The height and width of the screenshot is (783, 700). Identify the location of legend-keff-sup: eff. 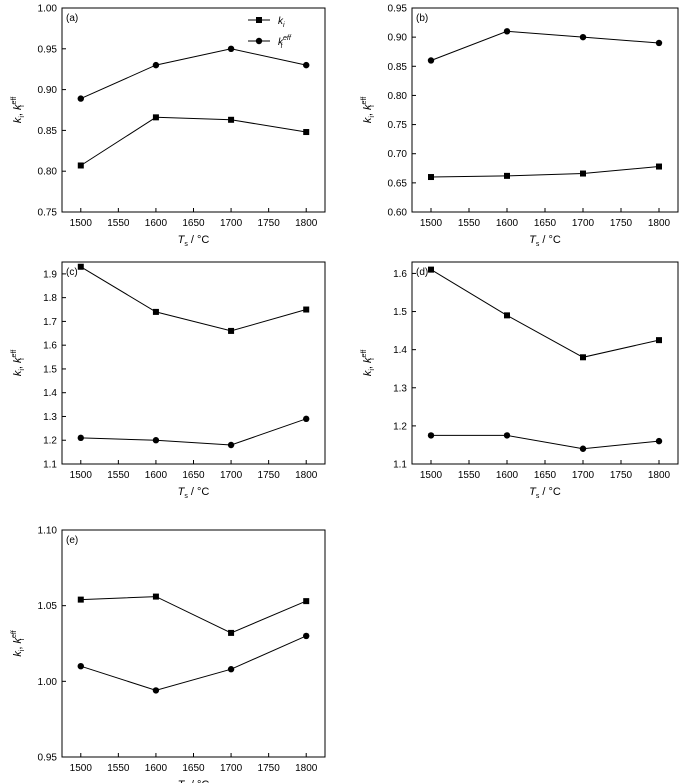
(287, 38).